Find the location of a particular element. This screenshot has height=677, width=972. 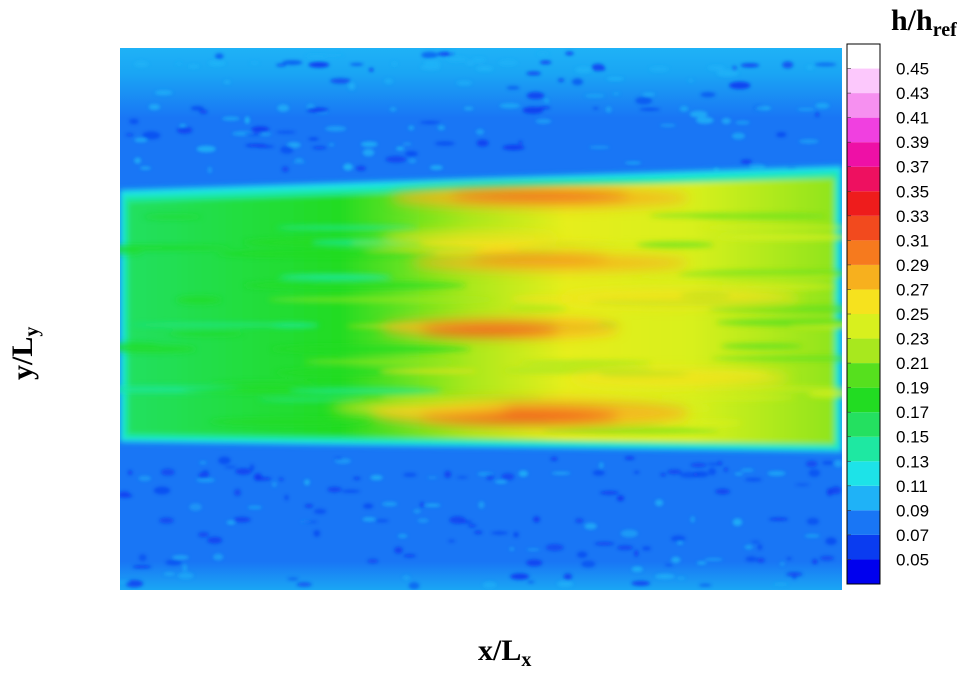

colorbar-tick-label: 0.25 is located at coordinates (912, 314).